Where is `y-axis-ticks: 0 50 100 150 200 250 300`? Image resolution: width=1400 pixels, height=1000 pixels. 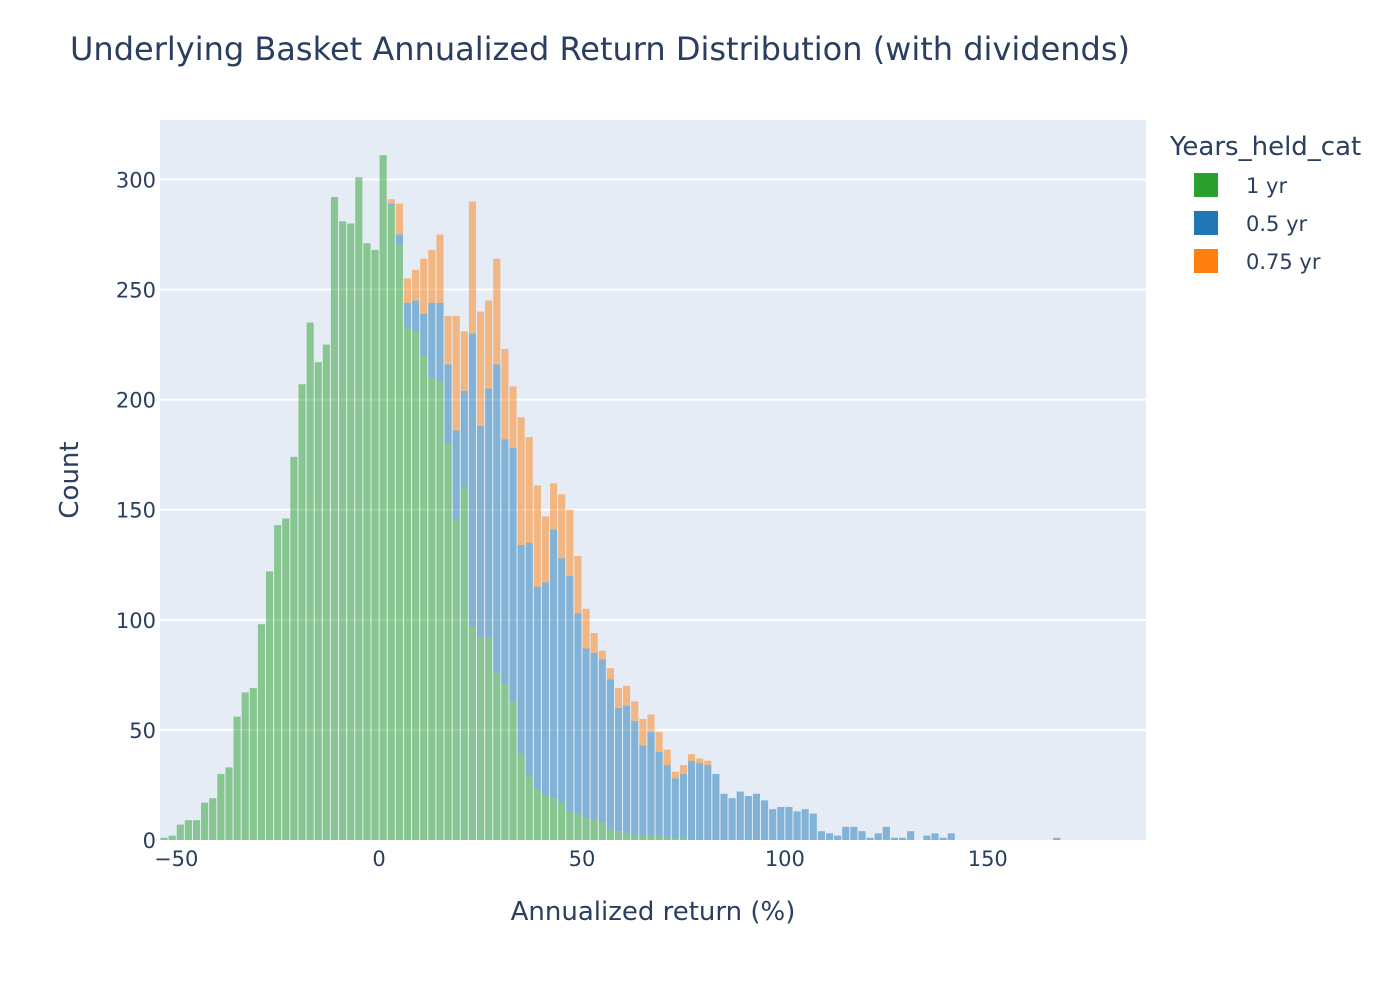
y-axis-ticks: 0 50 100 150 200 250 300 is located at coordinates (136, 510).